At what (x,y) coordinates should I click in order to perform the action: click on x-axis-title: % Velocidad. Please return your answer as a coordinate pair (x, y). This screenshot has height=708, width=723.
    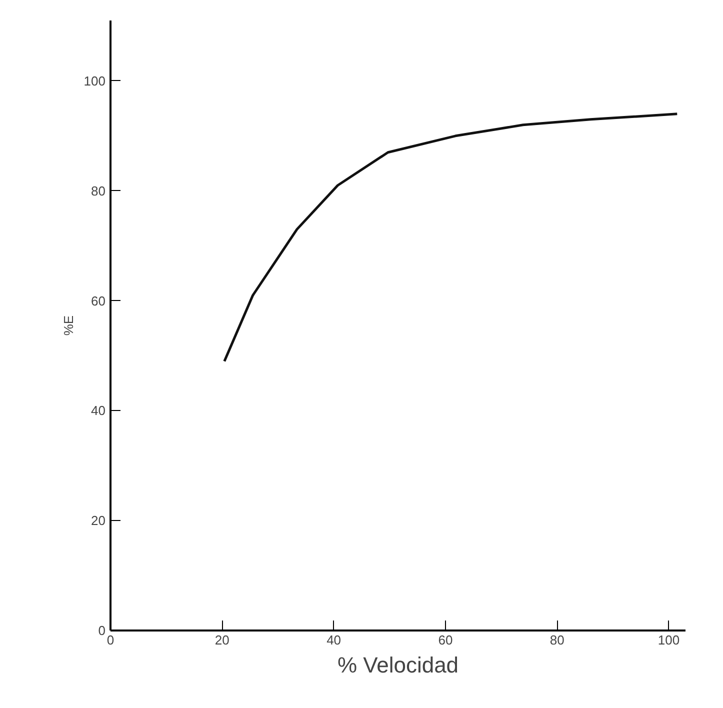
    Looking at the image, I should click on (398, 665).